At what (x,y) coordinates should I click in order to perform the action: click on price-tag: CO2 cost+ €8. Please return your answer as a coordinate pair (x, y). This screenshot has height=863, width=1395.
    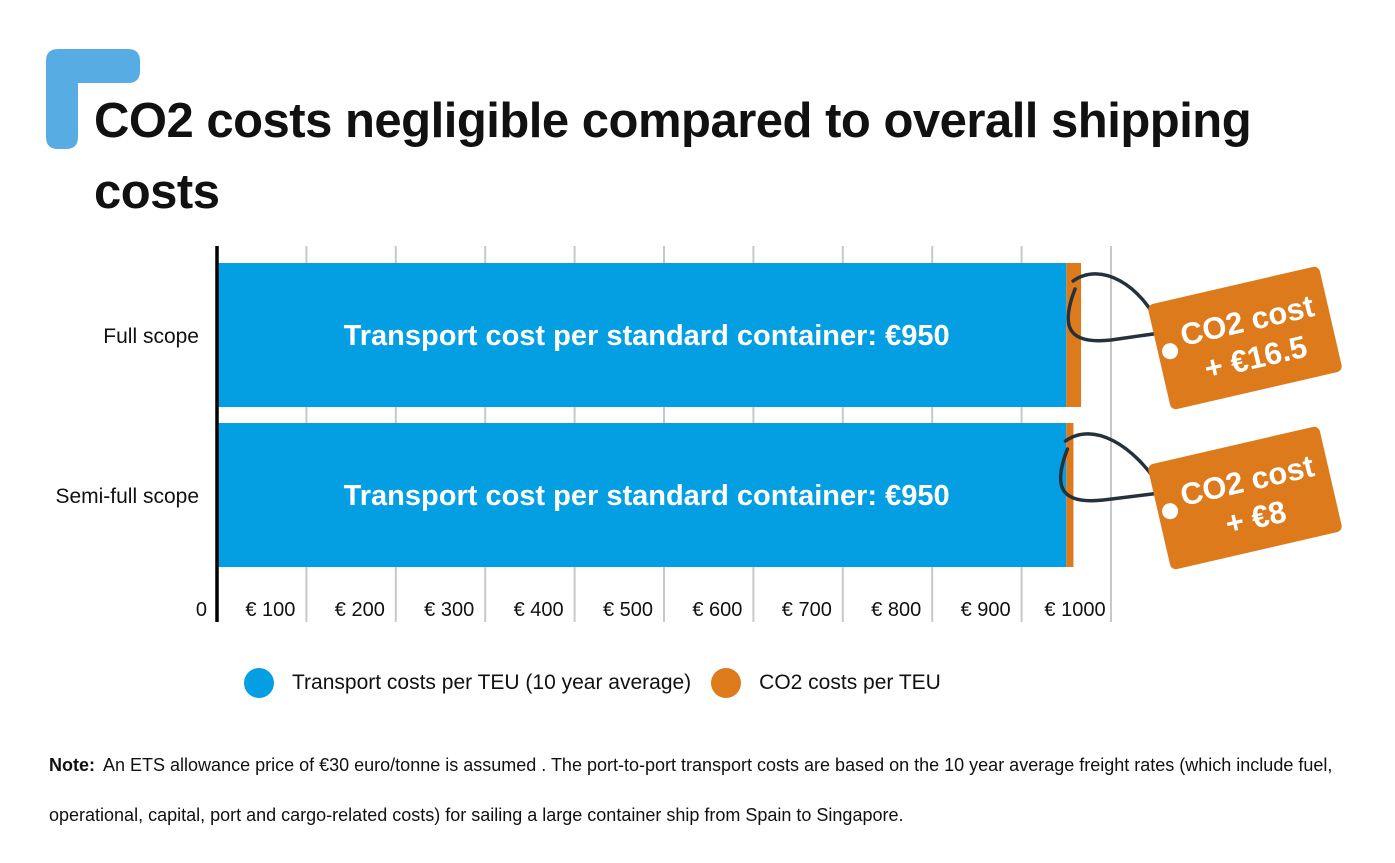
    Looking at the image, I should click on (1200, 498).